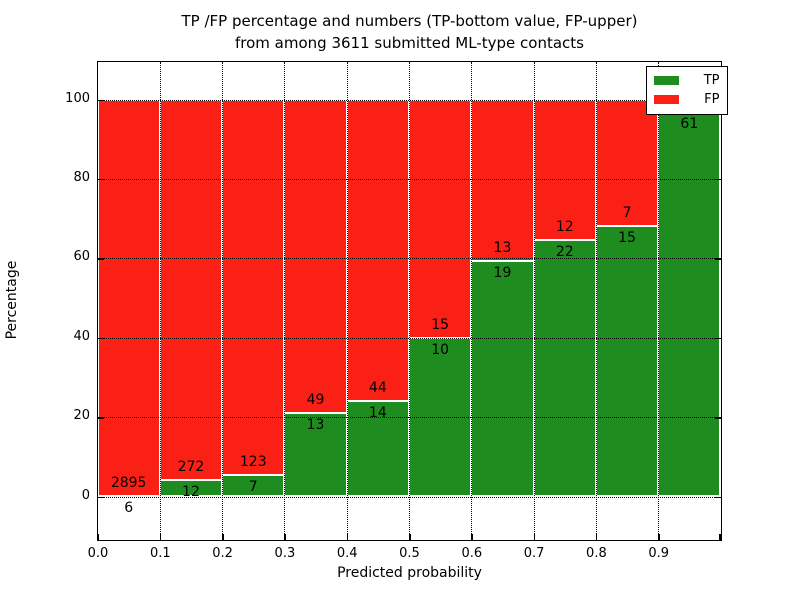 The image size is (800, 600). Describe the element at coordinates (502, 272) in the screenshot. I see `tp-count-label: 19` at that location.